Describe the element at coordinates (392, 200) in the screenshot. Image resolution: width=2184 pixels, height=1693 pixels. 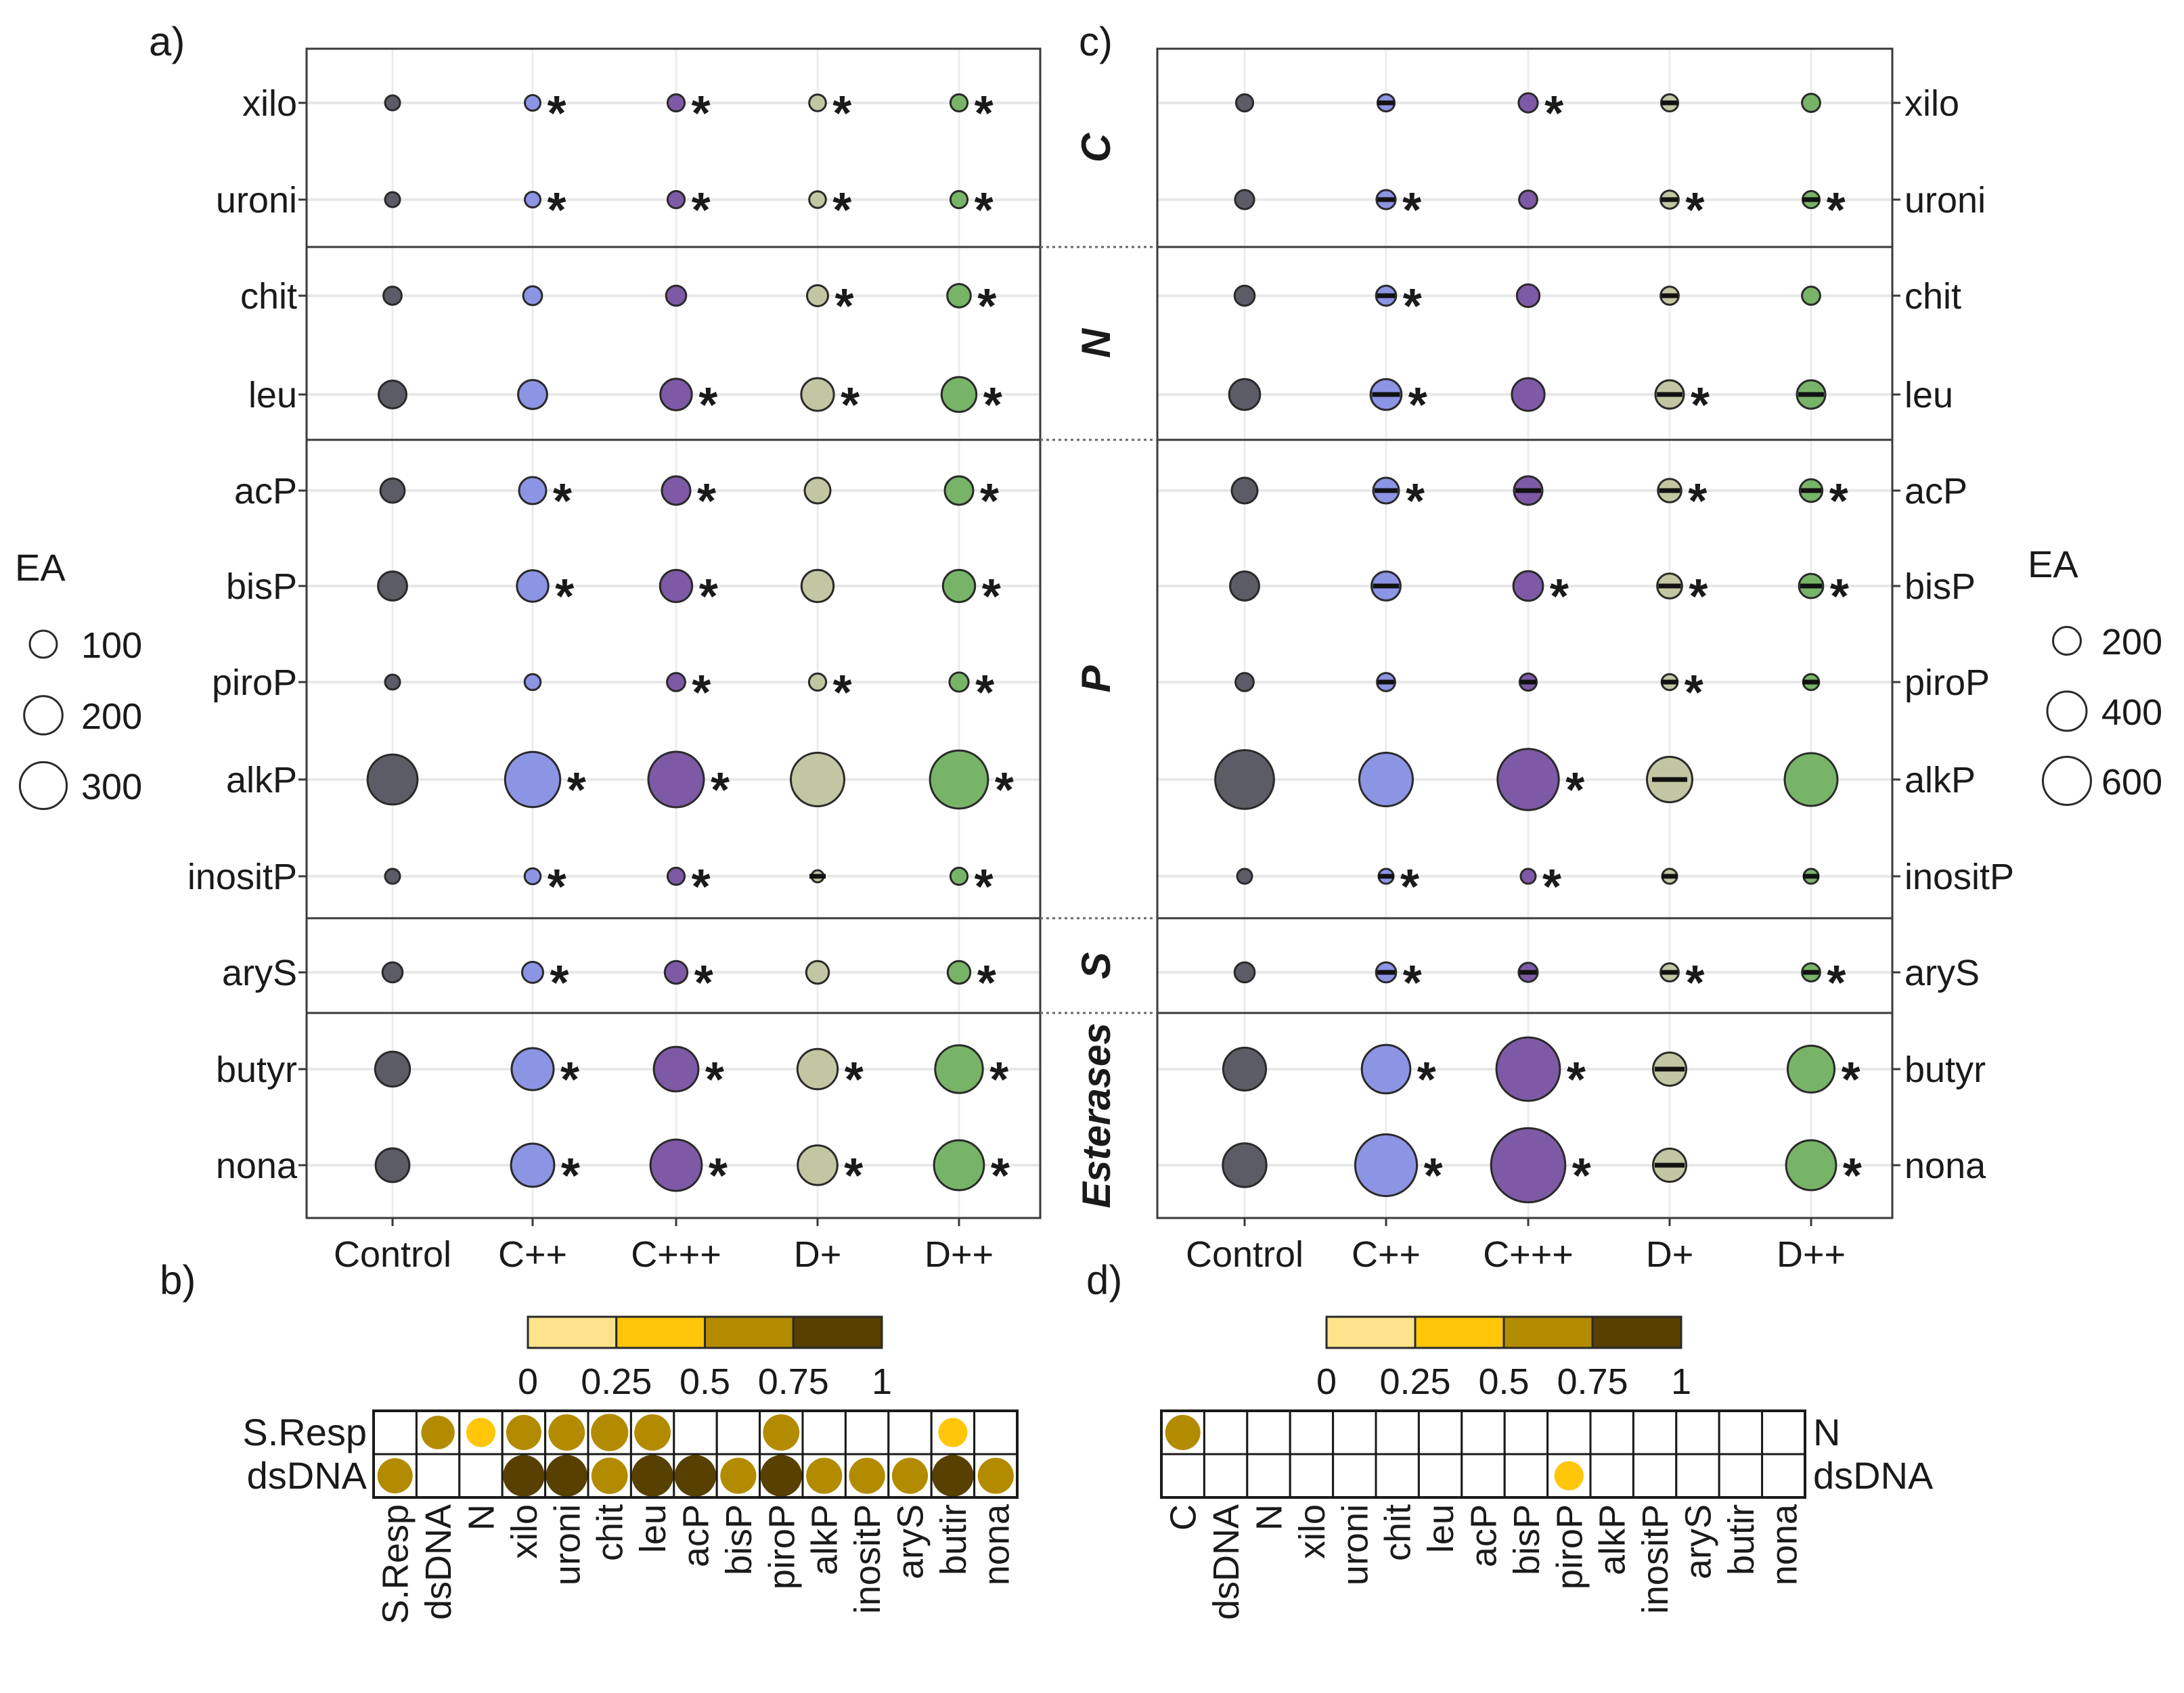
I see `bubble-uroni-control` at that location.